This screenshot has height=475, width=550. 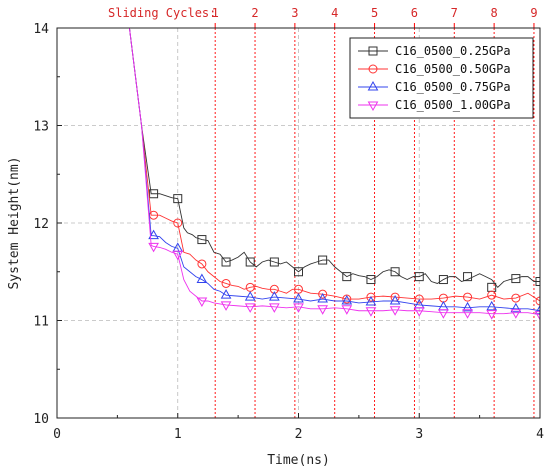 What do you see at coordinates (374, 13) in the screenshot?
I see `cycle-label-5: 5` at bounding box center [374, 13].